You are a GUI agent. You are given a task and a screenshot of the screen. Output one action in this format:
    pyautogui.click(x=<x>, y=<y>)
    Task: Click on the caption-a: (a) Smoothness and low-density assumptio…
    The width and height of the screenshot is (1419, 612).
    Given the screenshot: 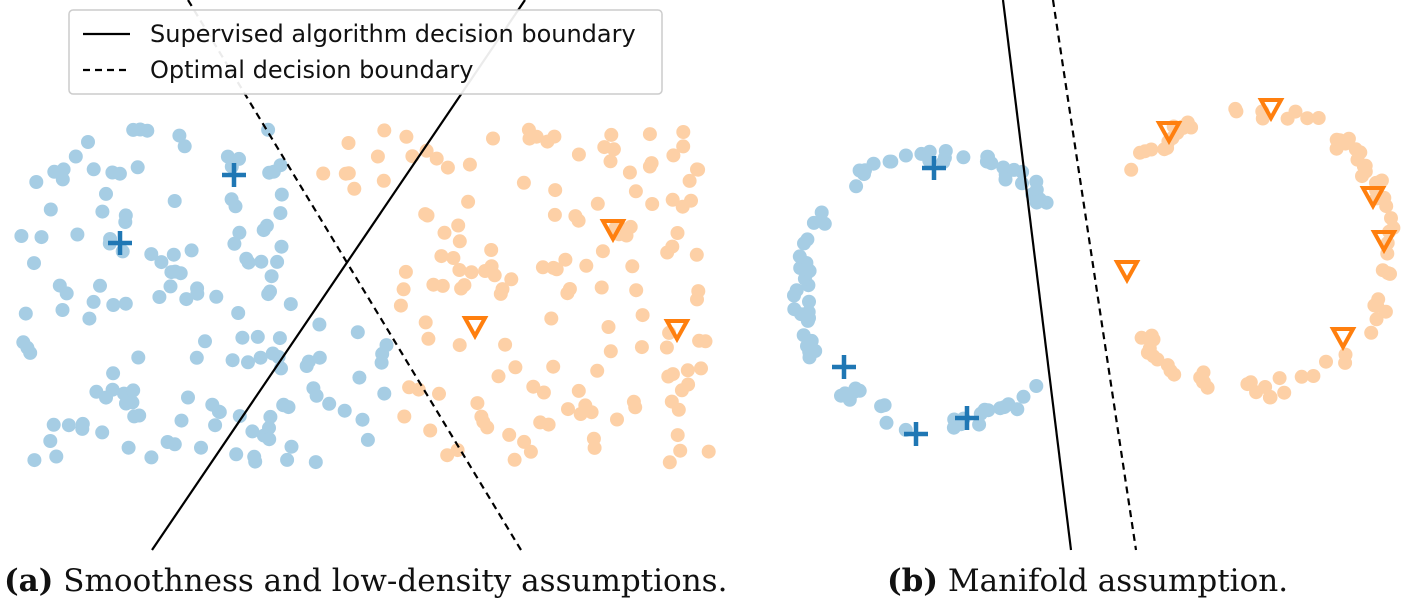 What is the action you would take?
    pyautogui.click(x=365, y=581)
    